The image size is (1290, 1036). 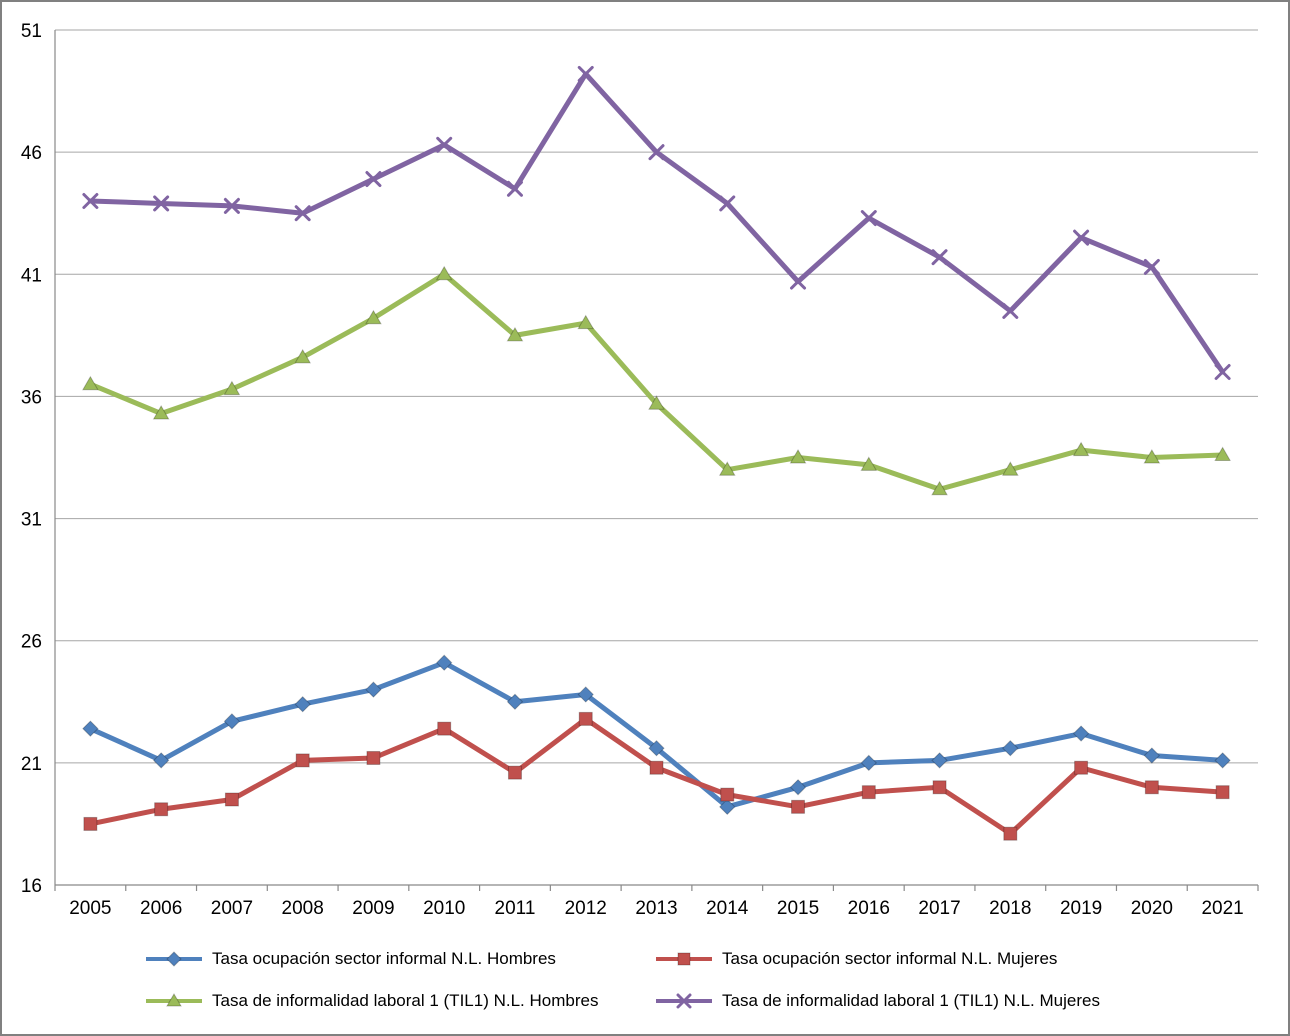 I want to click on svg-text: 2008, so click(x=303, y=908).